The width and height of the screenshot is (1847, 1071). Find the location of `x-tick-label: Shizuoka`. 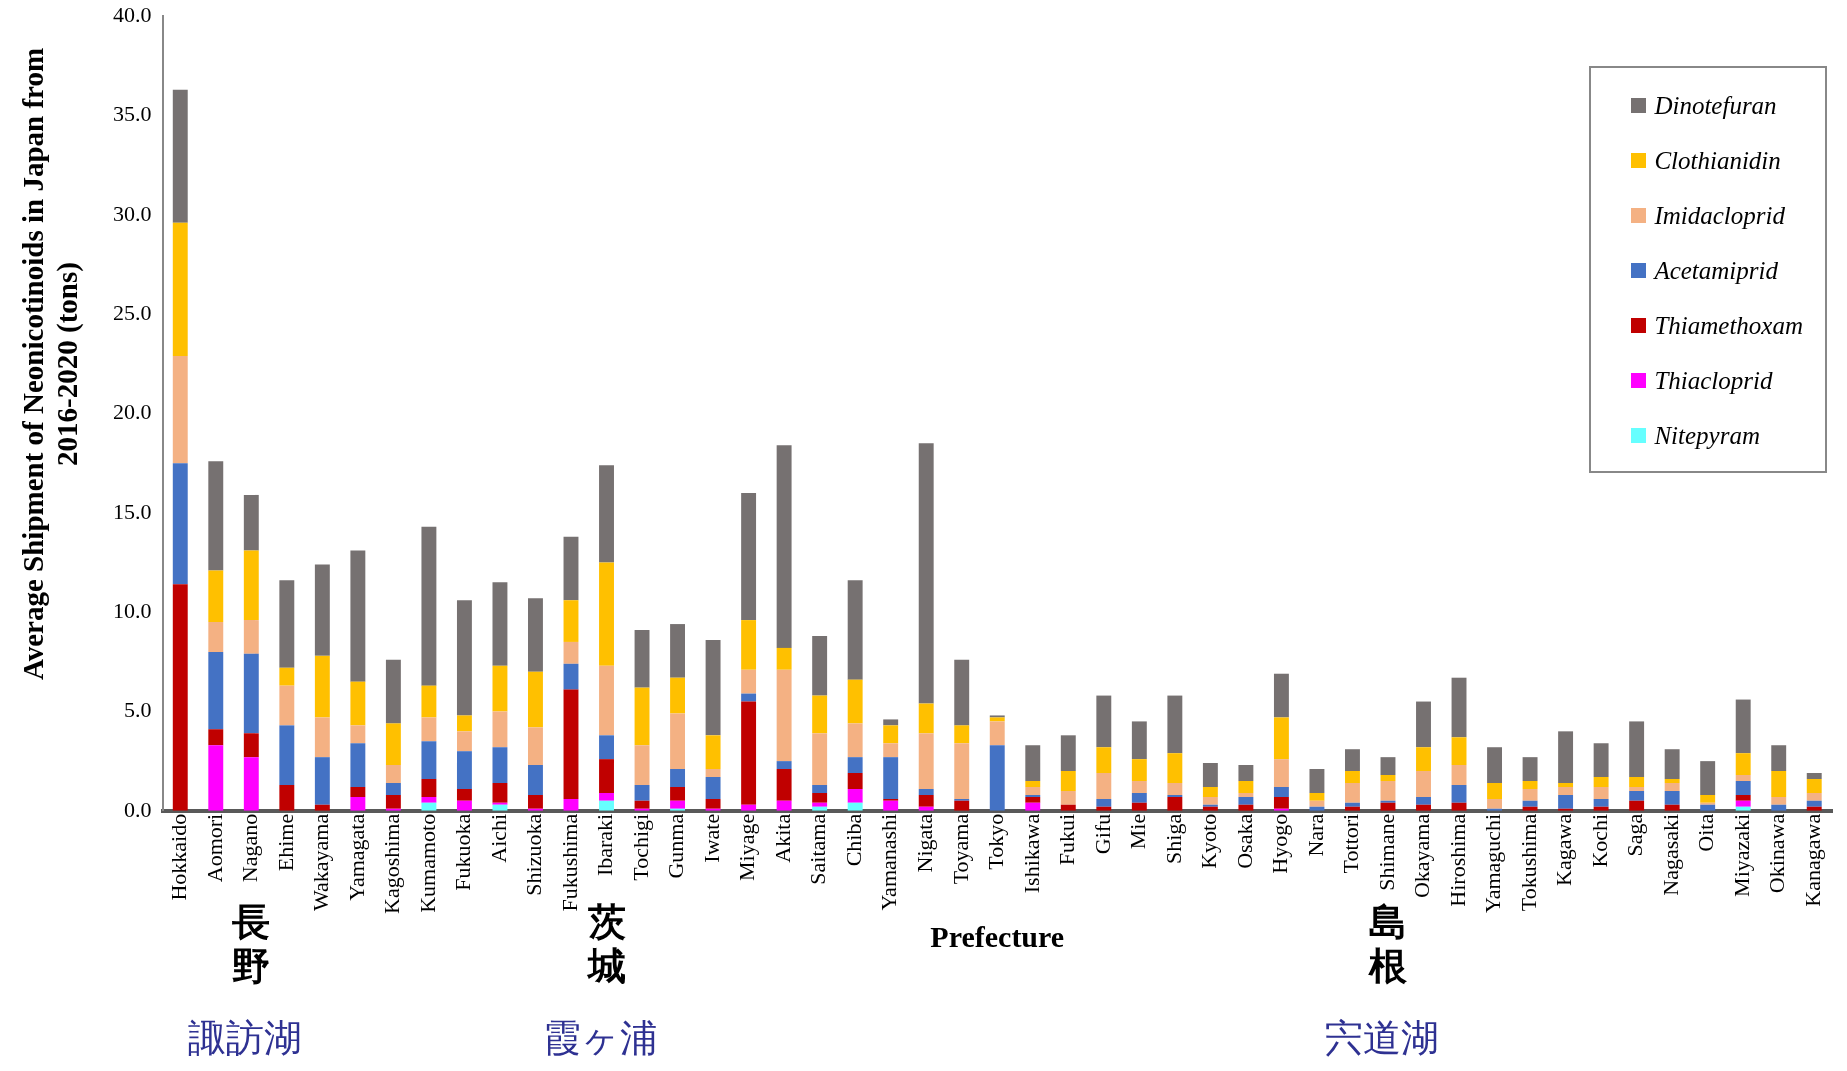

x-tick-label: Shizuoka is located at coordinates (534, 854).